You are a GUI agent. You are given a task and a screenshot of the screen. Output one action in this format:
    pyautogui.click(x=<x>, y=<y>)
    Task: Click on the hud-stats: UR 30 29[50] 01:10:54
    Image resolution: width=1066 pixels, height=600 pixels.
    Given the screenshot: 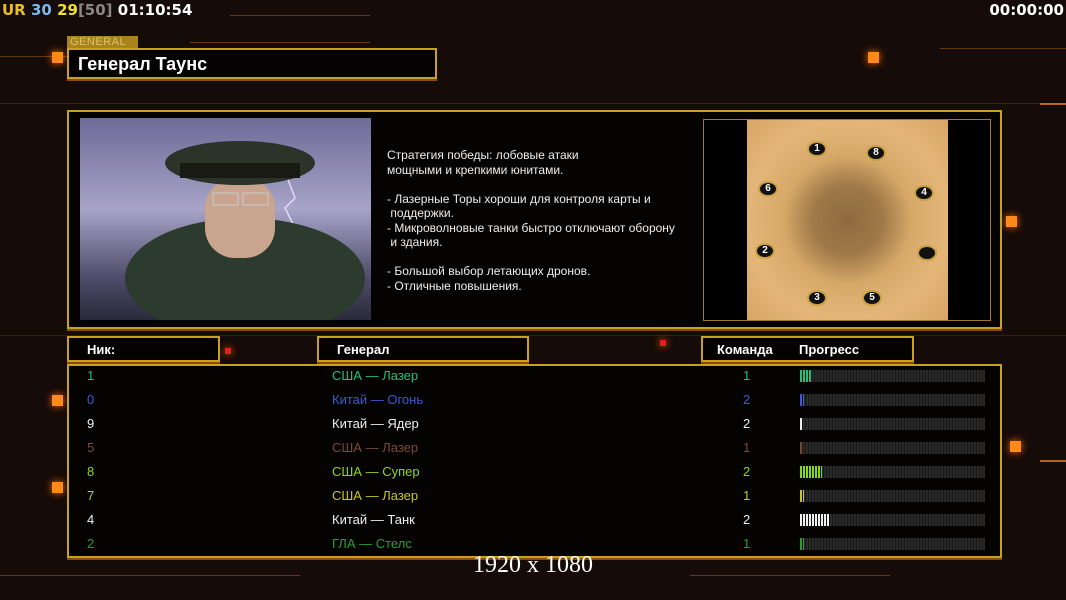 What is the action you would take?
    pyautogui.click(x=97, y=10)
    